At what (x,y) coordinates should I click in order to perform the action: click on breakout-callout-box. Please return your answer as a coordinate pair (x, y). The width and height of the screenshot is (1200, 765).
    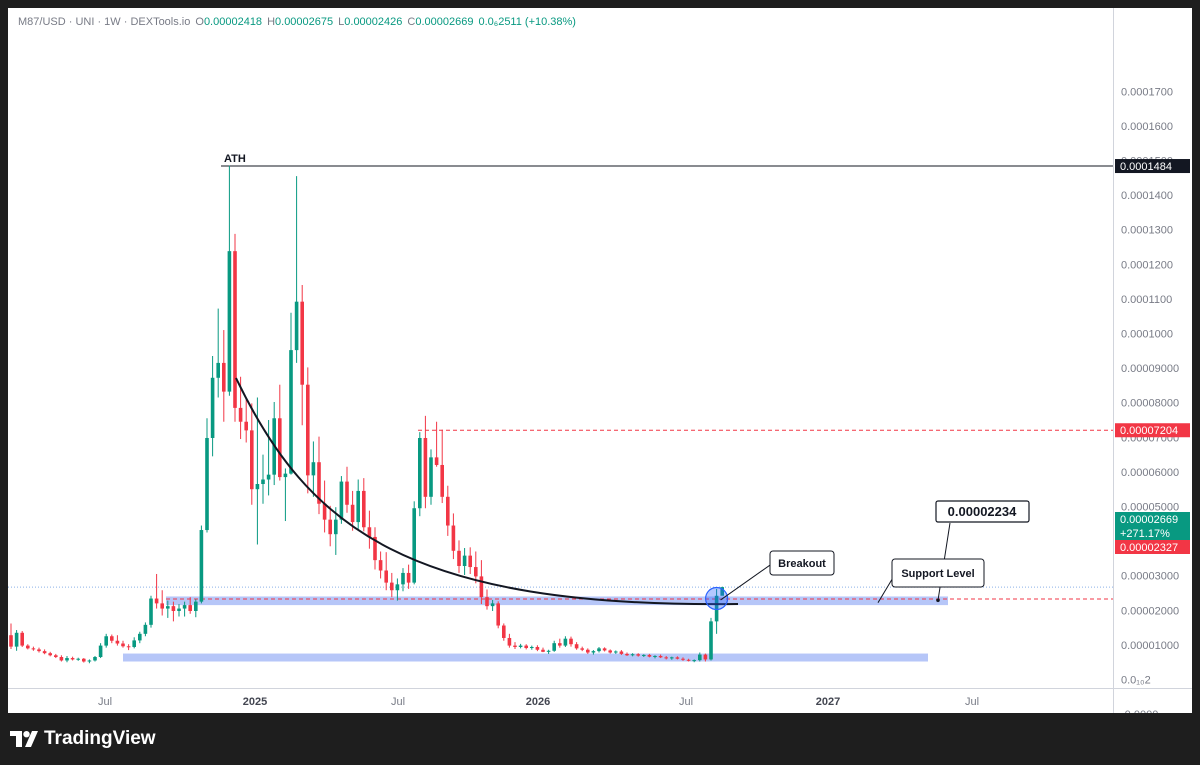
    Looking at the image, I should click on (802, 563).